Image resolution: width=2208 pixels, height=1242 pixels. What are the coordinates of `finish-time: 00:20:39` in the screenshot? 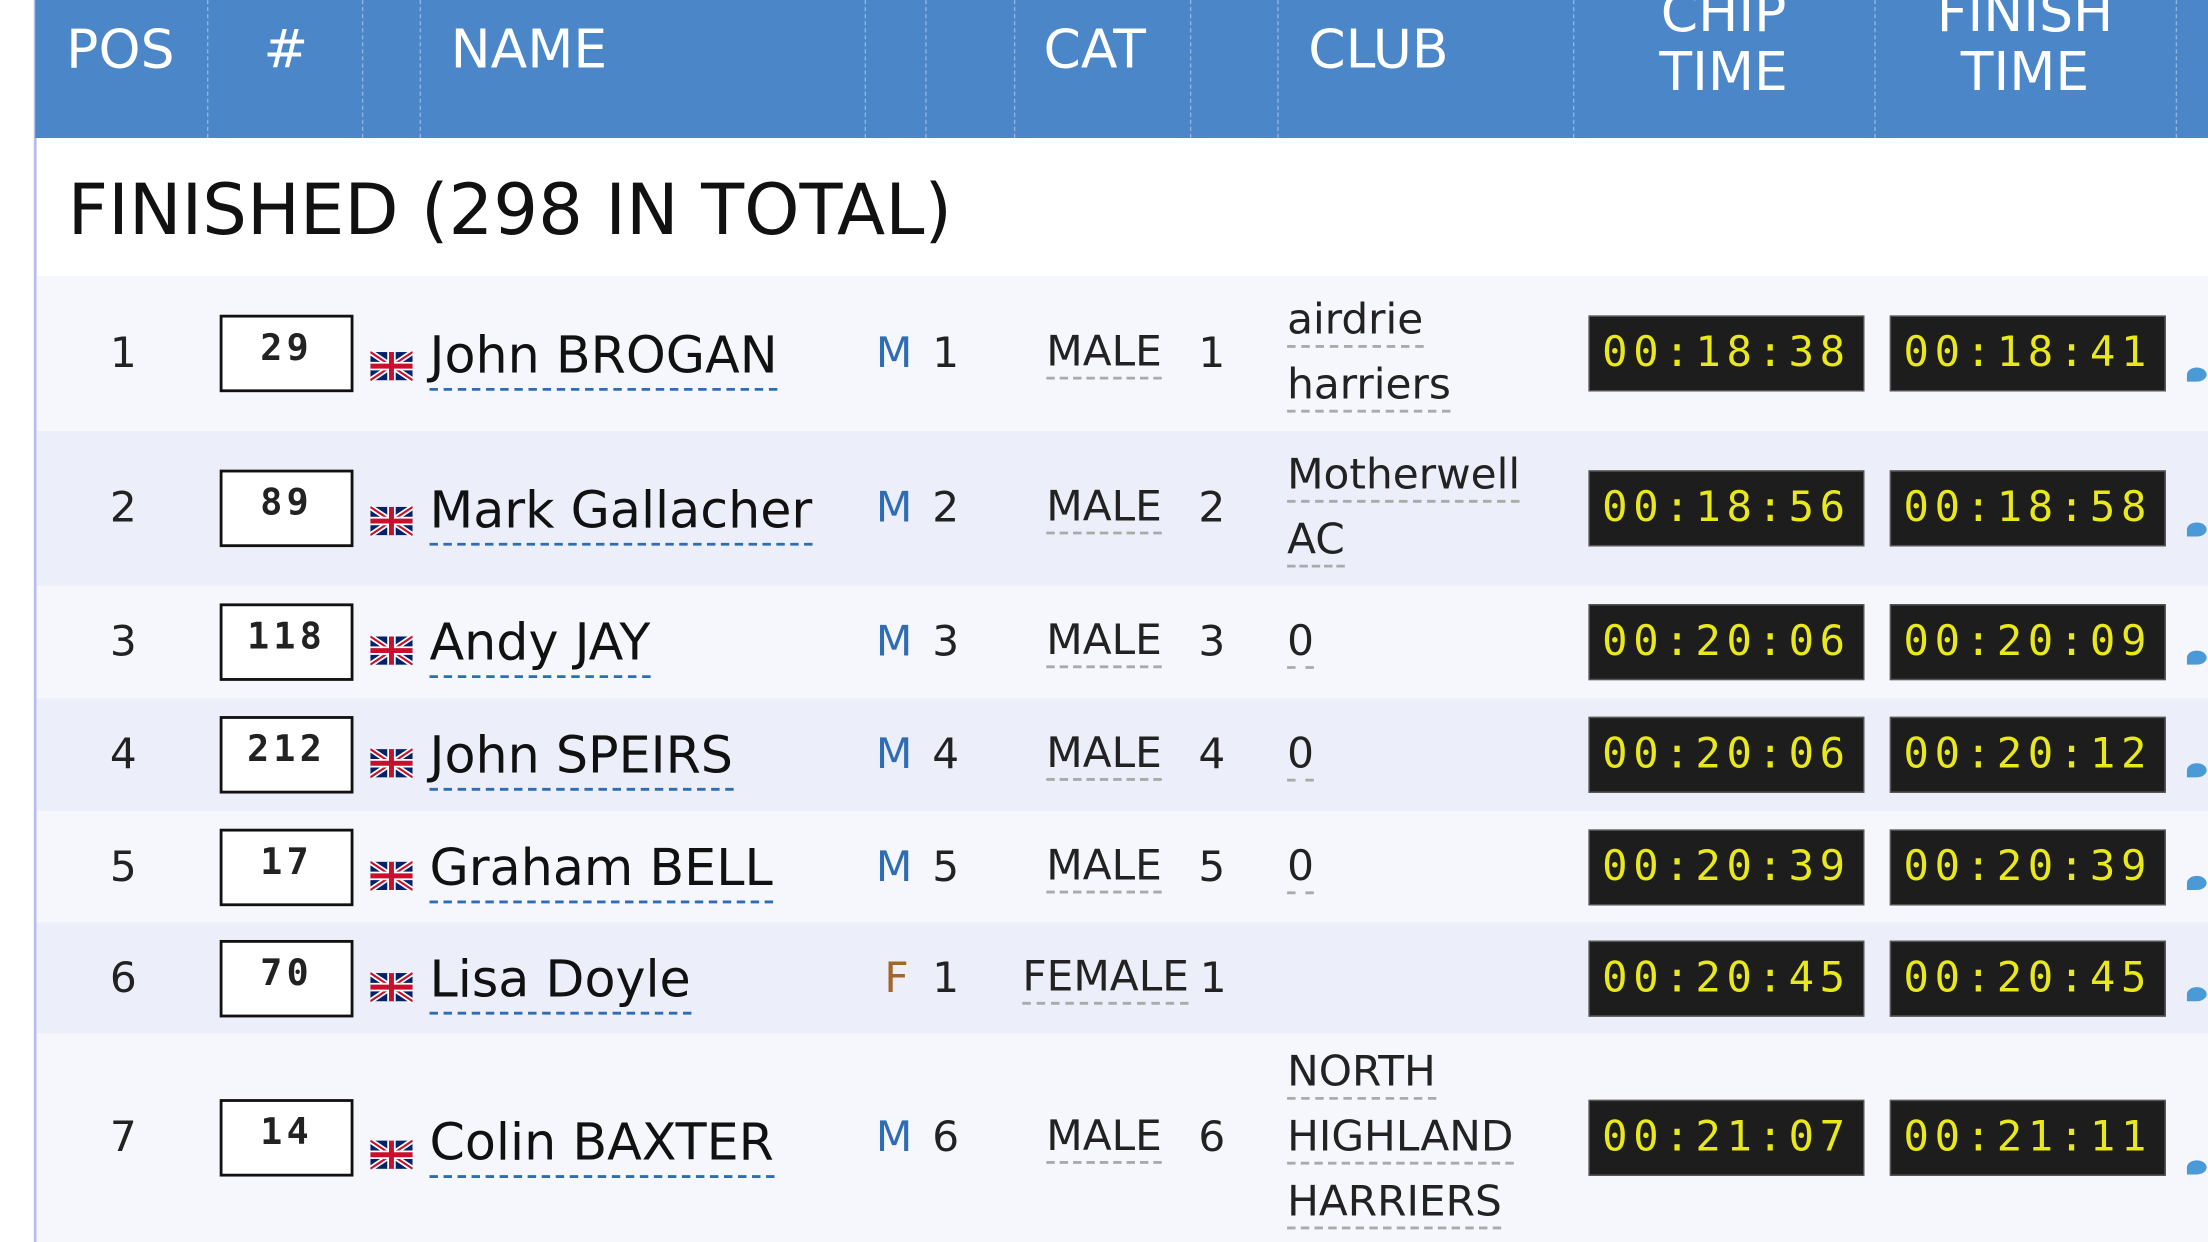 It's located at (2027, 866).